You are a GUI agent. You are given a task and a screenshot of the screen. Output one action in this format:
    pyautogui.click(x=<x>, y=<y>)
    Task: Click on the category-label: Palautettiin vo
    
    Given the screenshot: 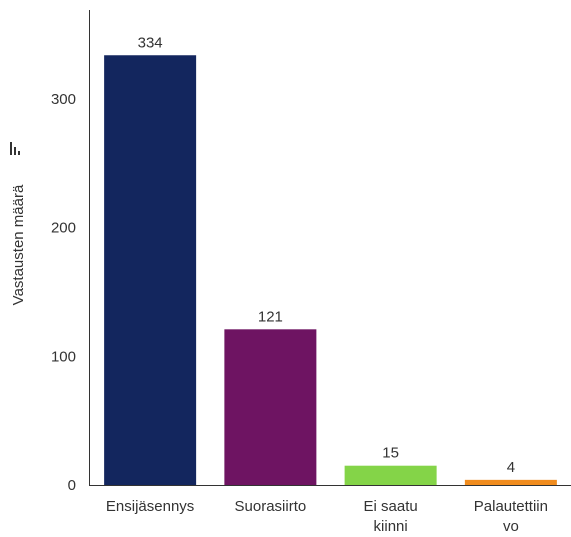 What is the action you would take?
    pyautogui.click(x=511, y=516)
    